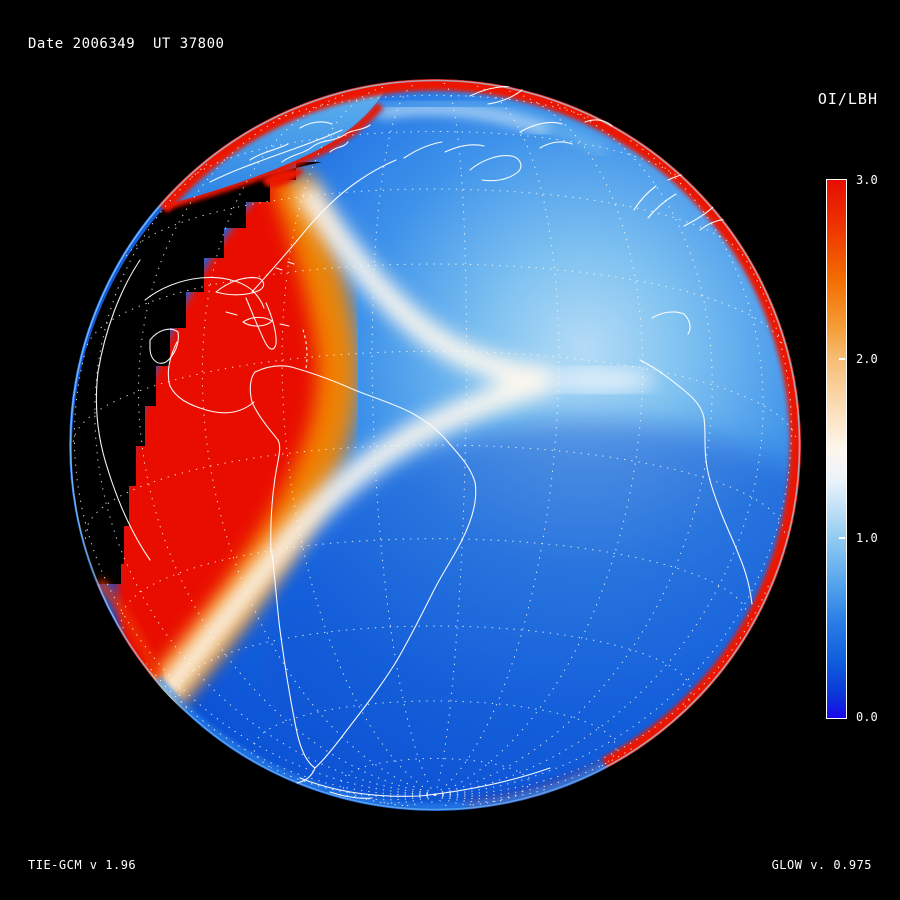  Describe the element at coordinates (306, 775) in the screenshot. I see `coast-tierra-del-fuego` at that location.